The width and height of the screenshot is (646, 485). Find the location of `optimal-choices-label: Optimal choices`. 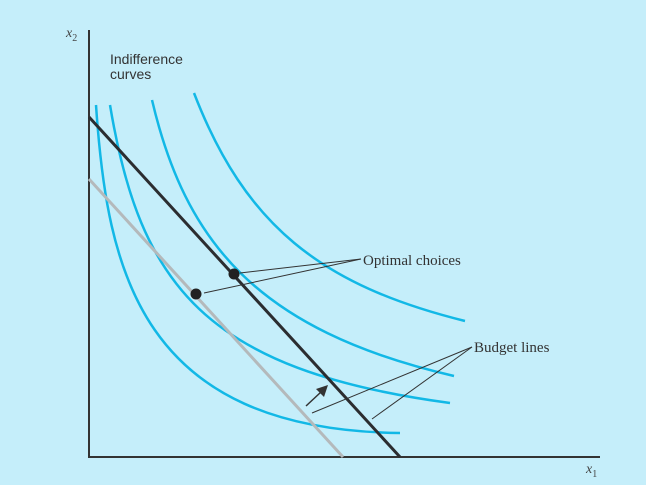

optimal-choices-label: Optimal choices is located at coordinates (412, 261).